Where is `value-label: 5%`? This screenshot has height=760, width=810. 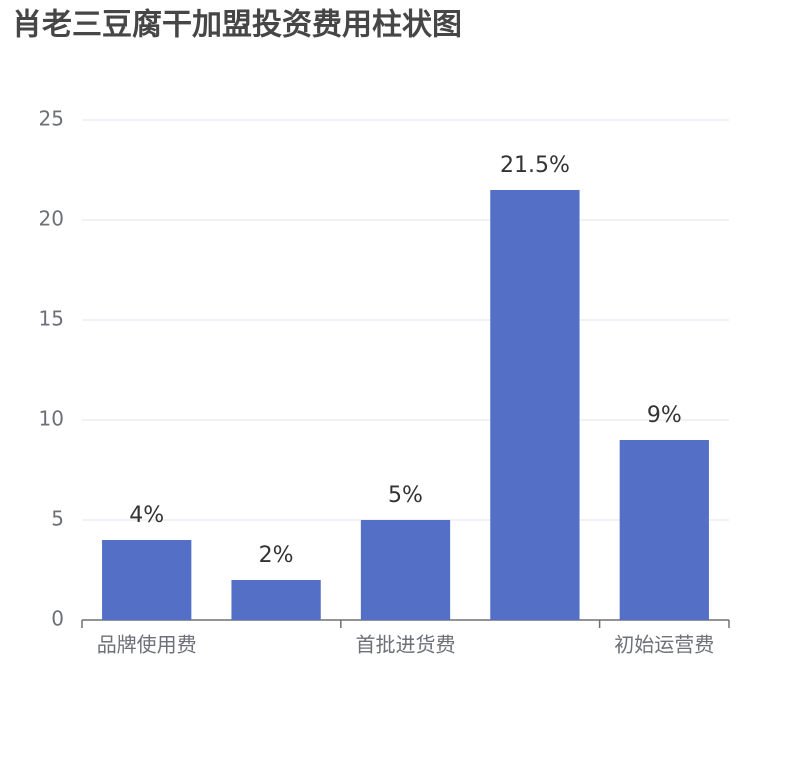 value-label: 5% is located at coordinates (405, 495).